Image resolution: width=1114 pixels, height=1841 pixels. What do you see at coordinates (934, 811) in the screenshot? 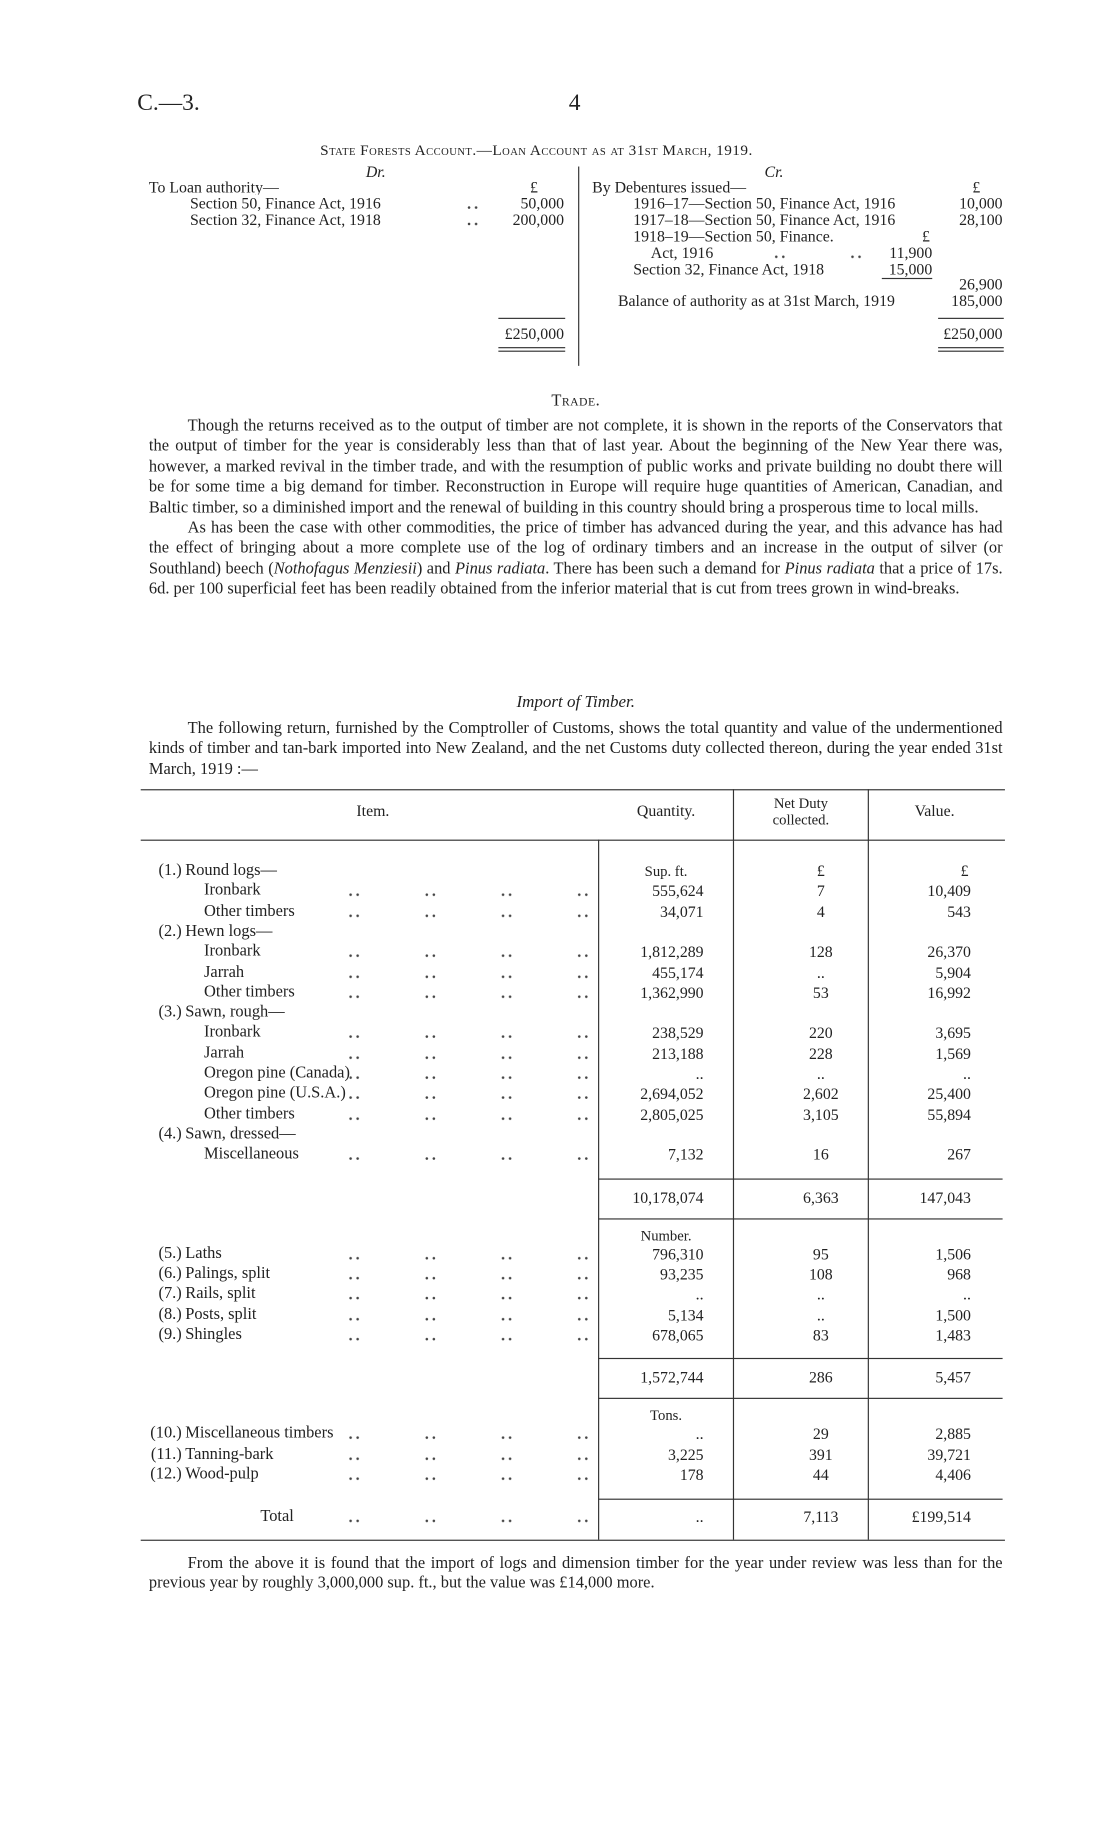
I see `column-header: Value.` at bounding box center [934, 811].